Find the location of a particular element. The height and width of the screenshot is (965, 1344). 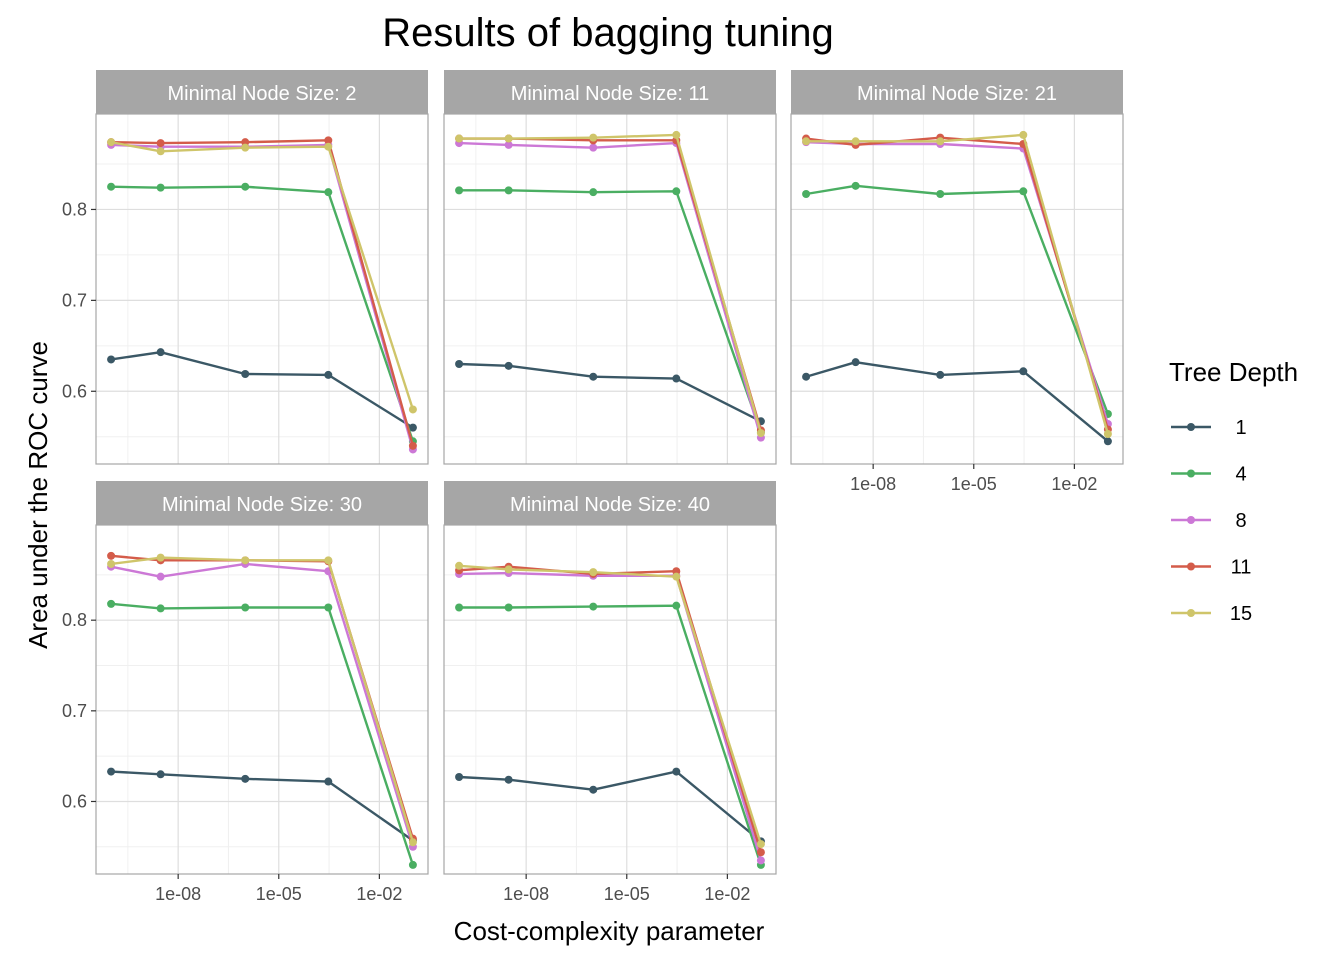

legend-title: Tree Depth is located at coordinates (1233, 372).